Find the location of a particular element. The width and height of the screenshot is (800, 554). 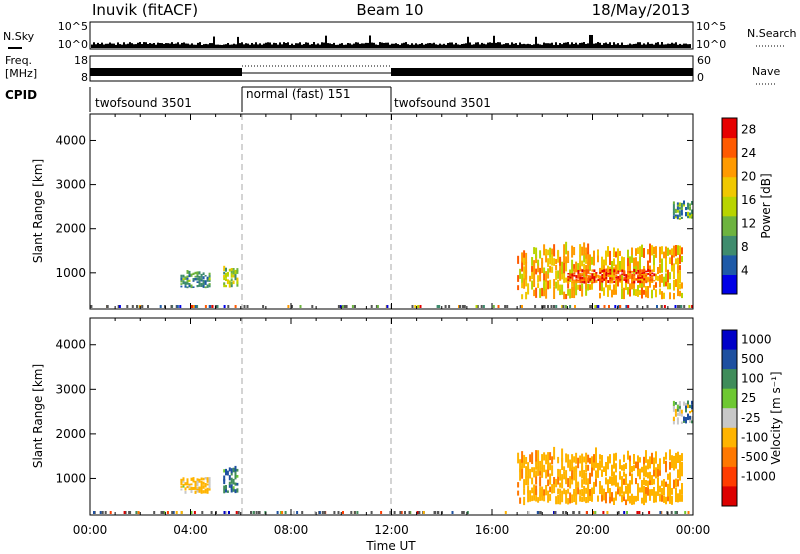

date-title: 18/May/2013 is located at coordinates (641, 10).